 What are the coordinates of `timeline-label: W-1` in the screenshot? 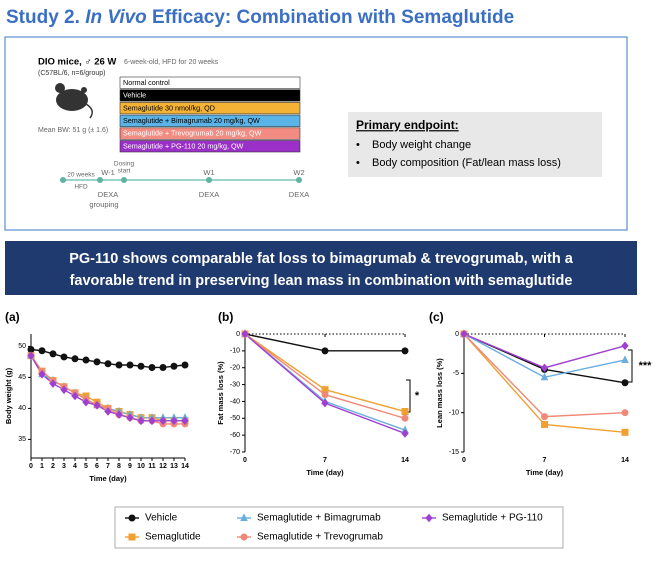 It's located at (108, 172).